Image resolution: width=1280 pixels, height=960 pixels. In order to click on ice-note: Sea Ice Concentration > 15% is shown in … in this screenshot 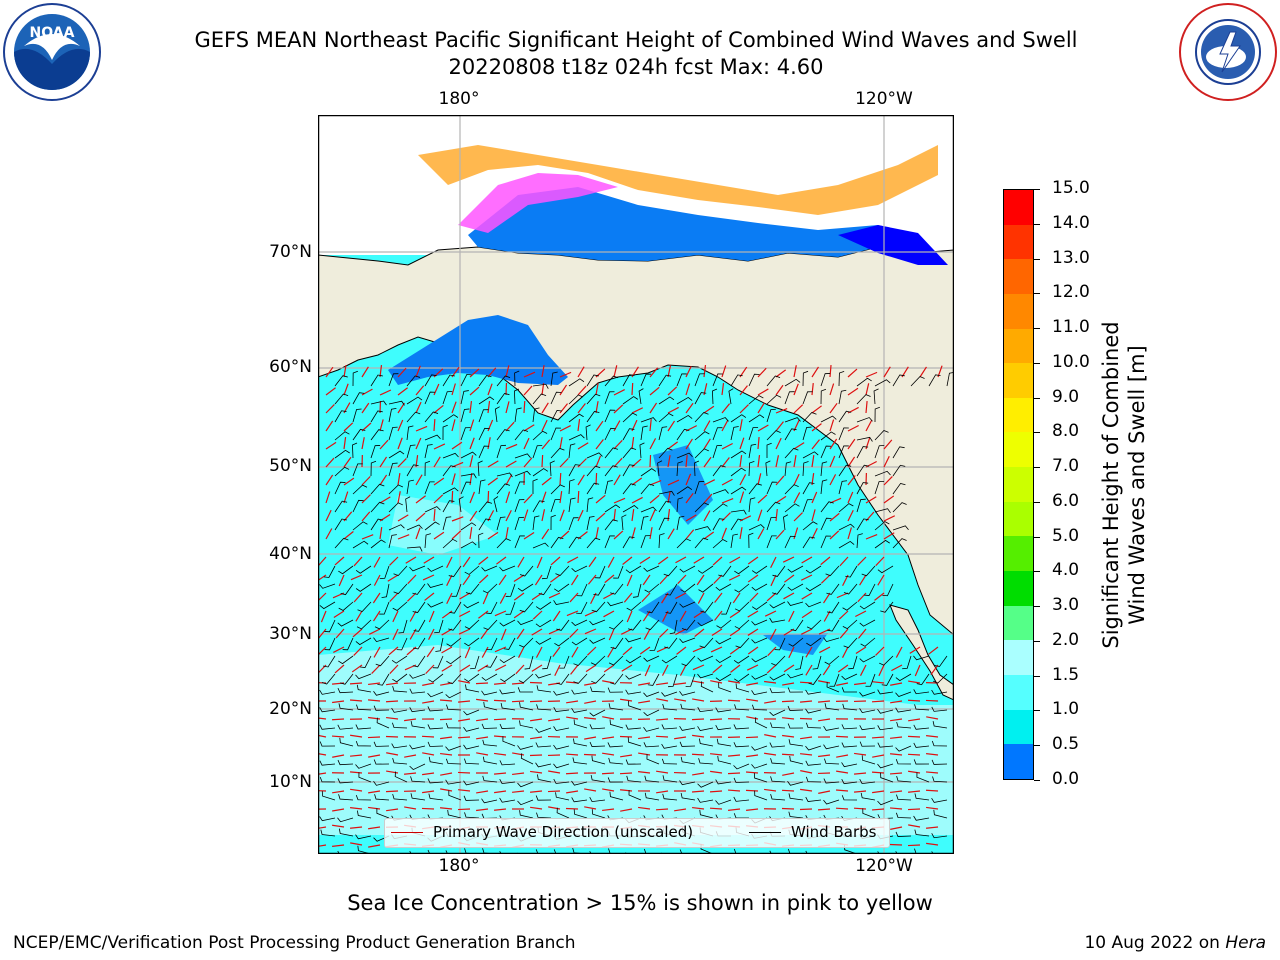, I will do `click(640, 903)`.